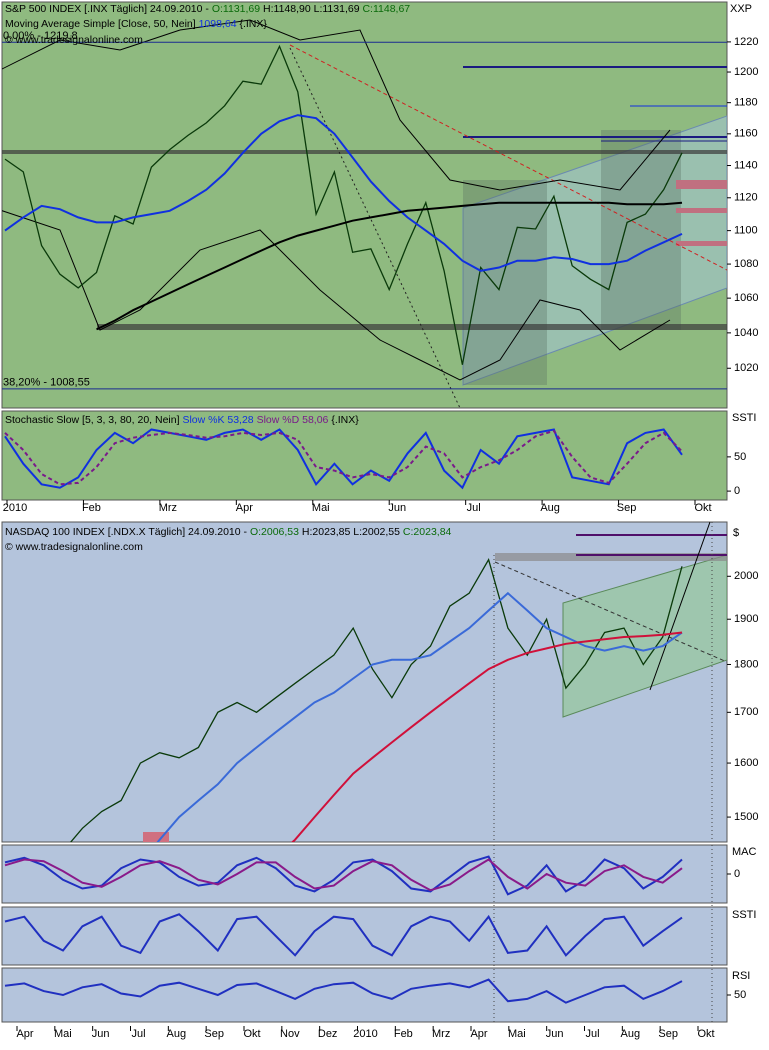 The height and width of the screenshot is (1050, 769). Describe the element at coordinates (236, 9) in the screenshot. I see `open: O:1131,69` at that location.